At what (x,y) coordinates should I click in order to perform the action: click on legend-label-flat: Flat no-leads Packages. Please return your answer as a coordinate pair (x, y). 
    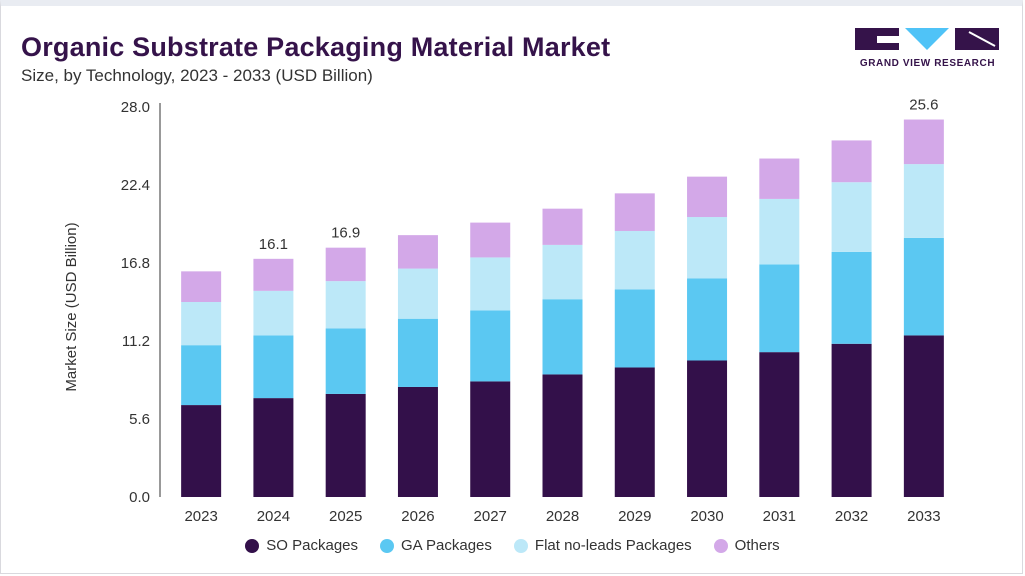
    Looking at the image, I should click on (613, 545).